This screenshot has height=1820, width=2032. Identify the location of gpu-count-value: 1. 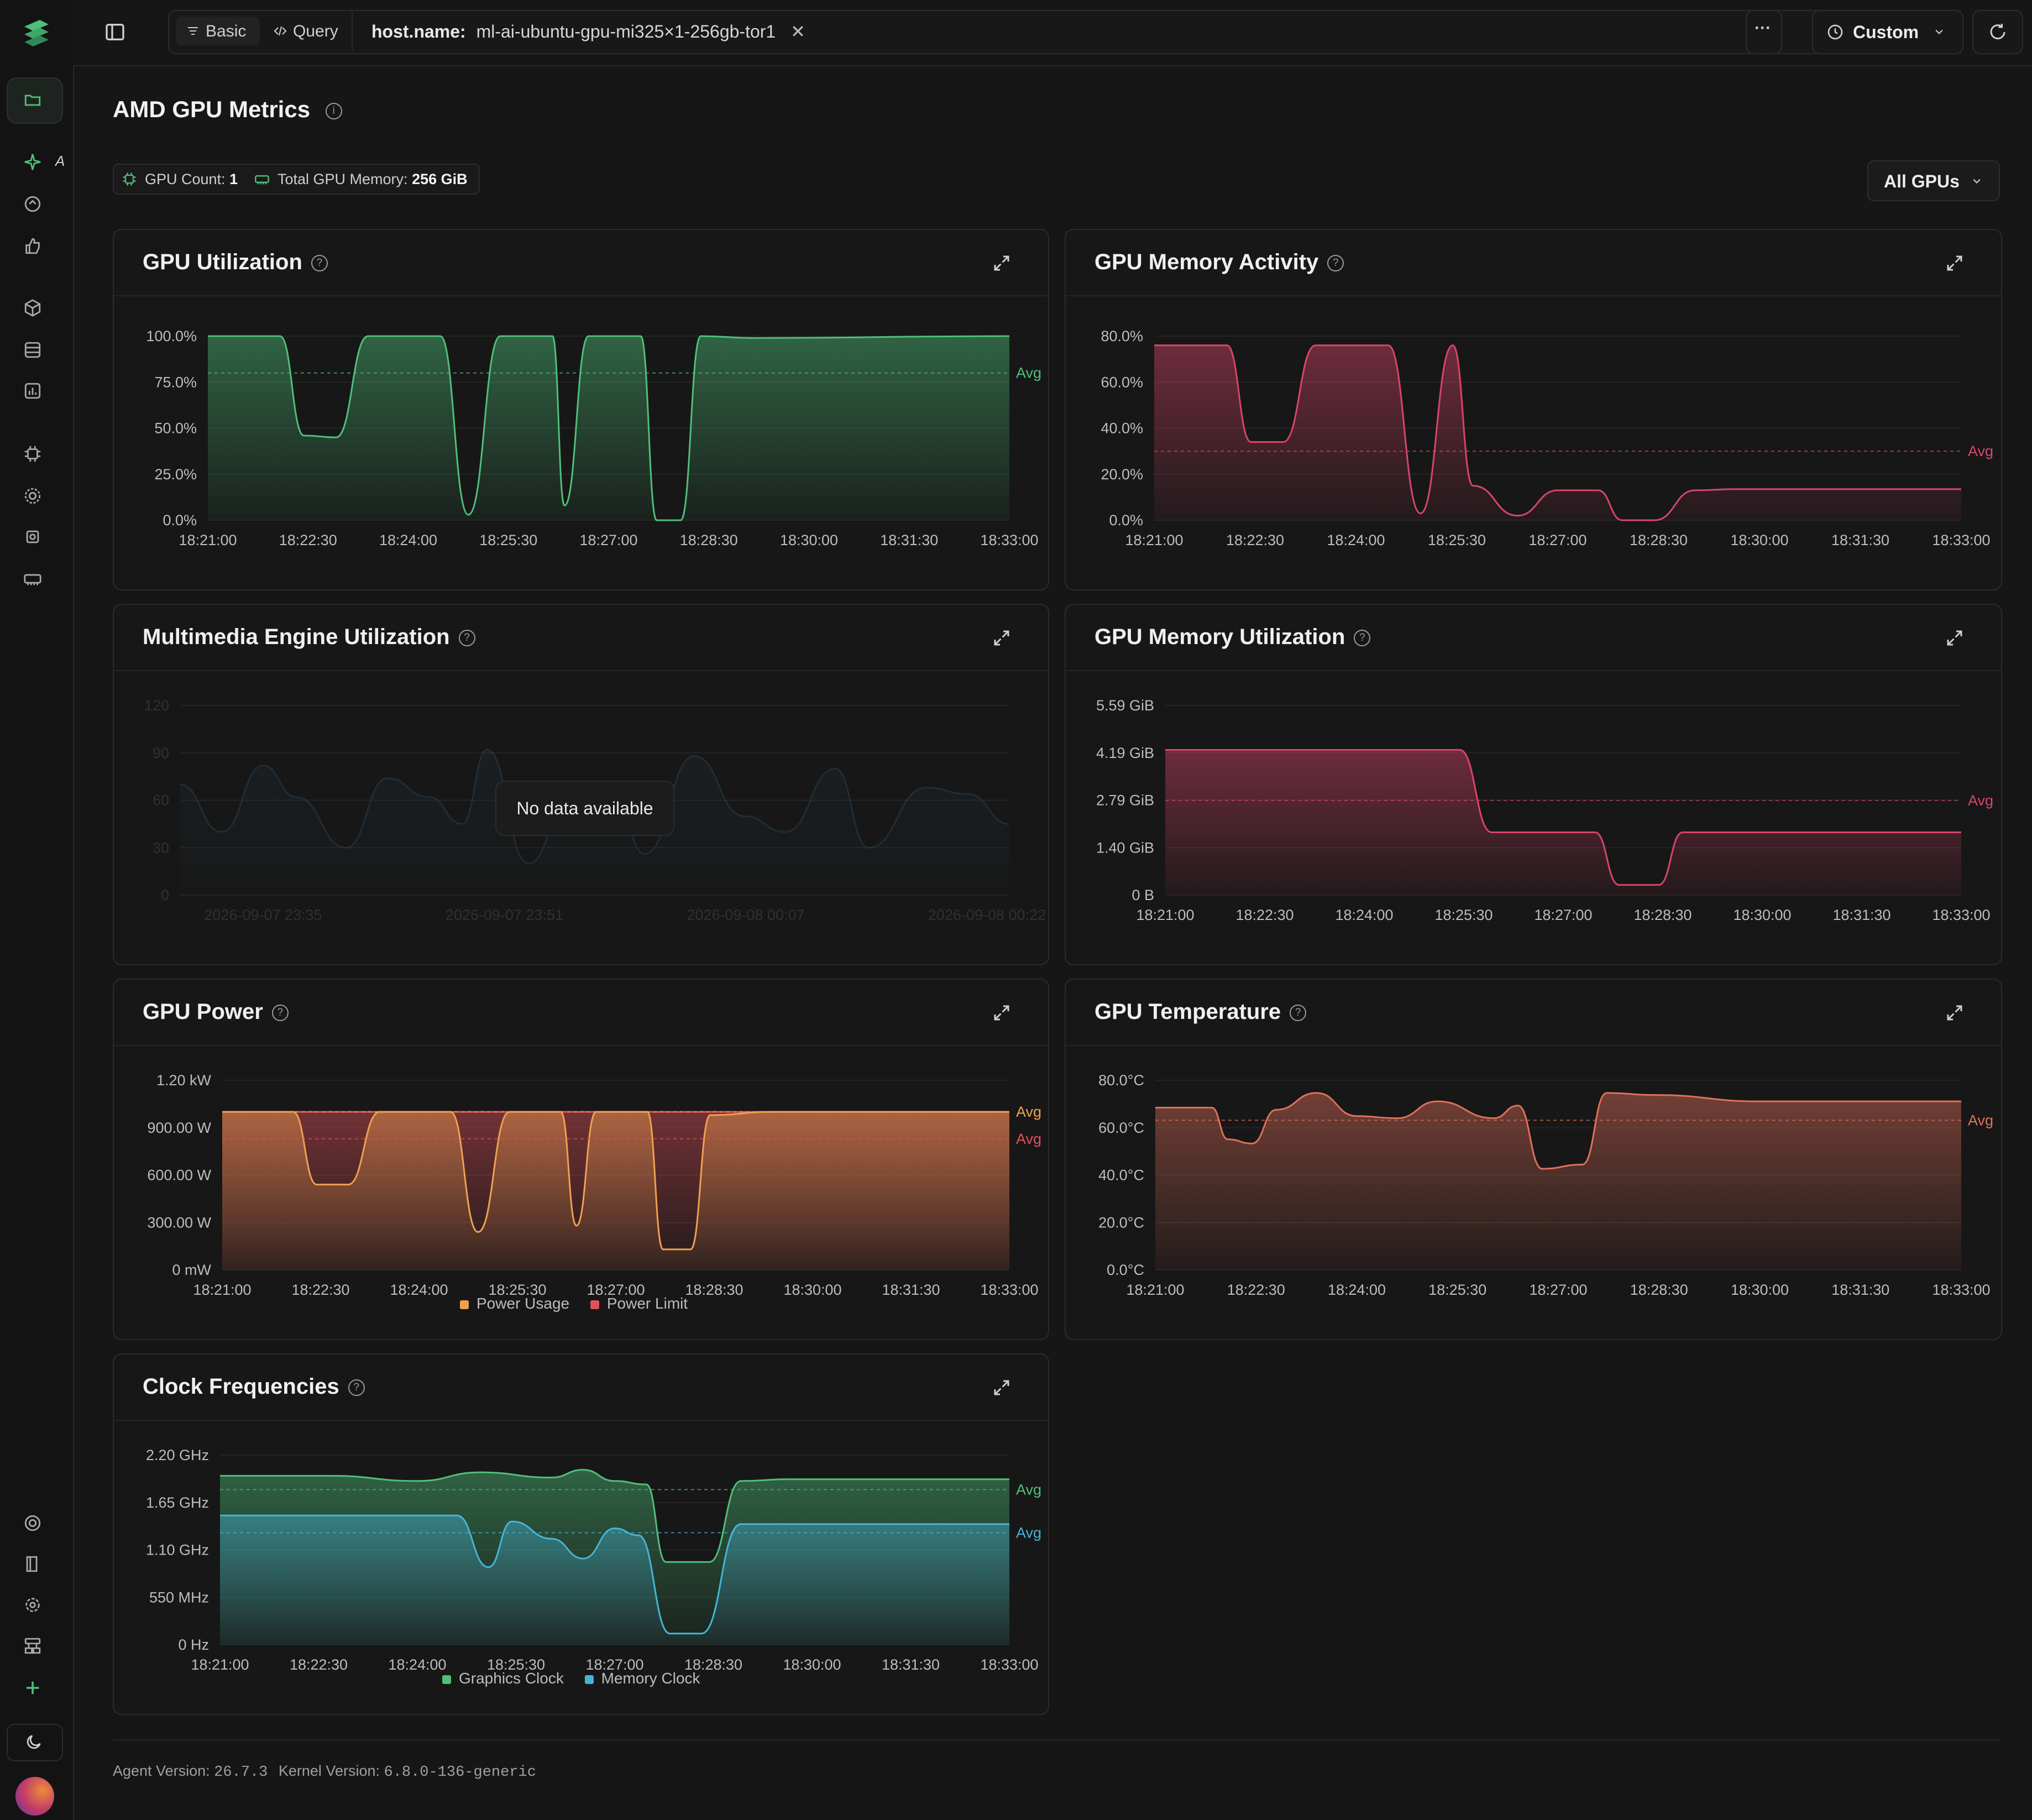
(233, 179).